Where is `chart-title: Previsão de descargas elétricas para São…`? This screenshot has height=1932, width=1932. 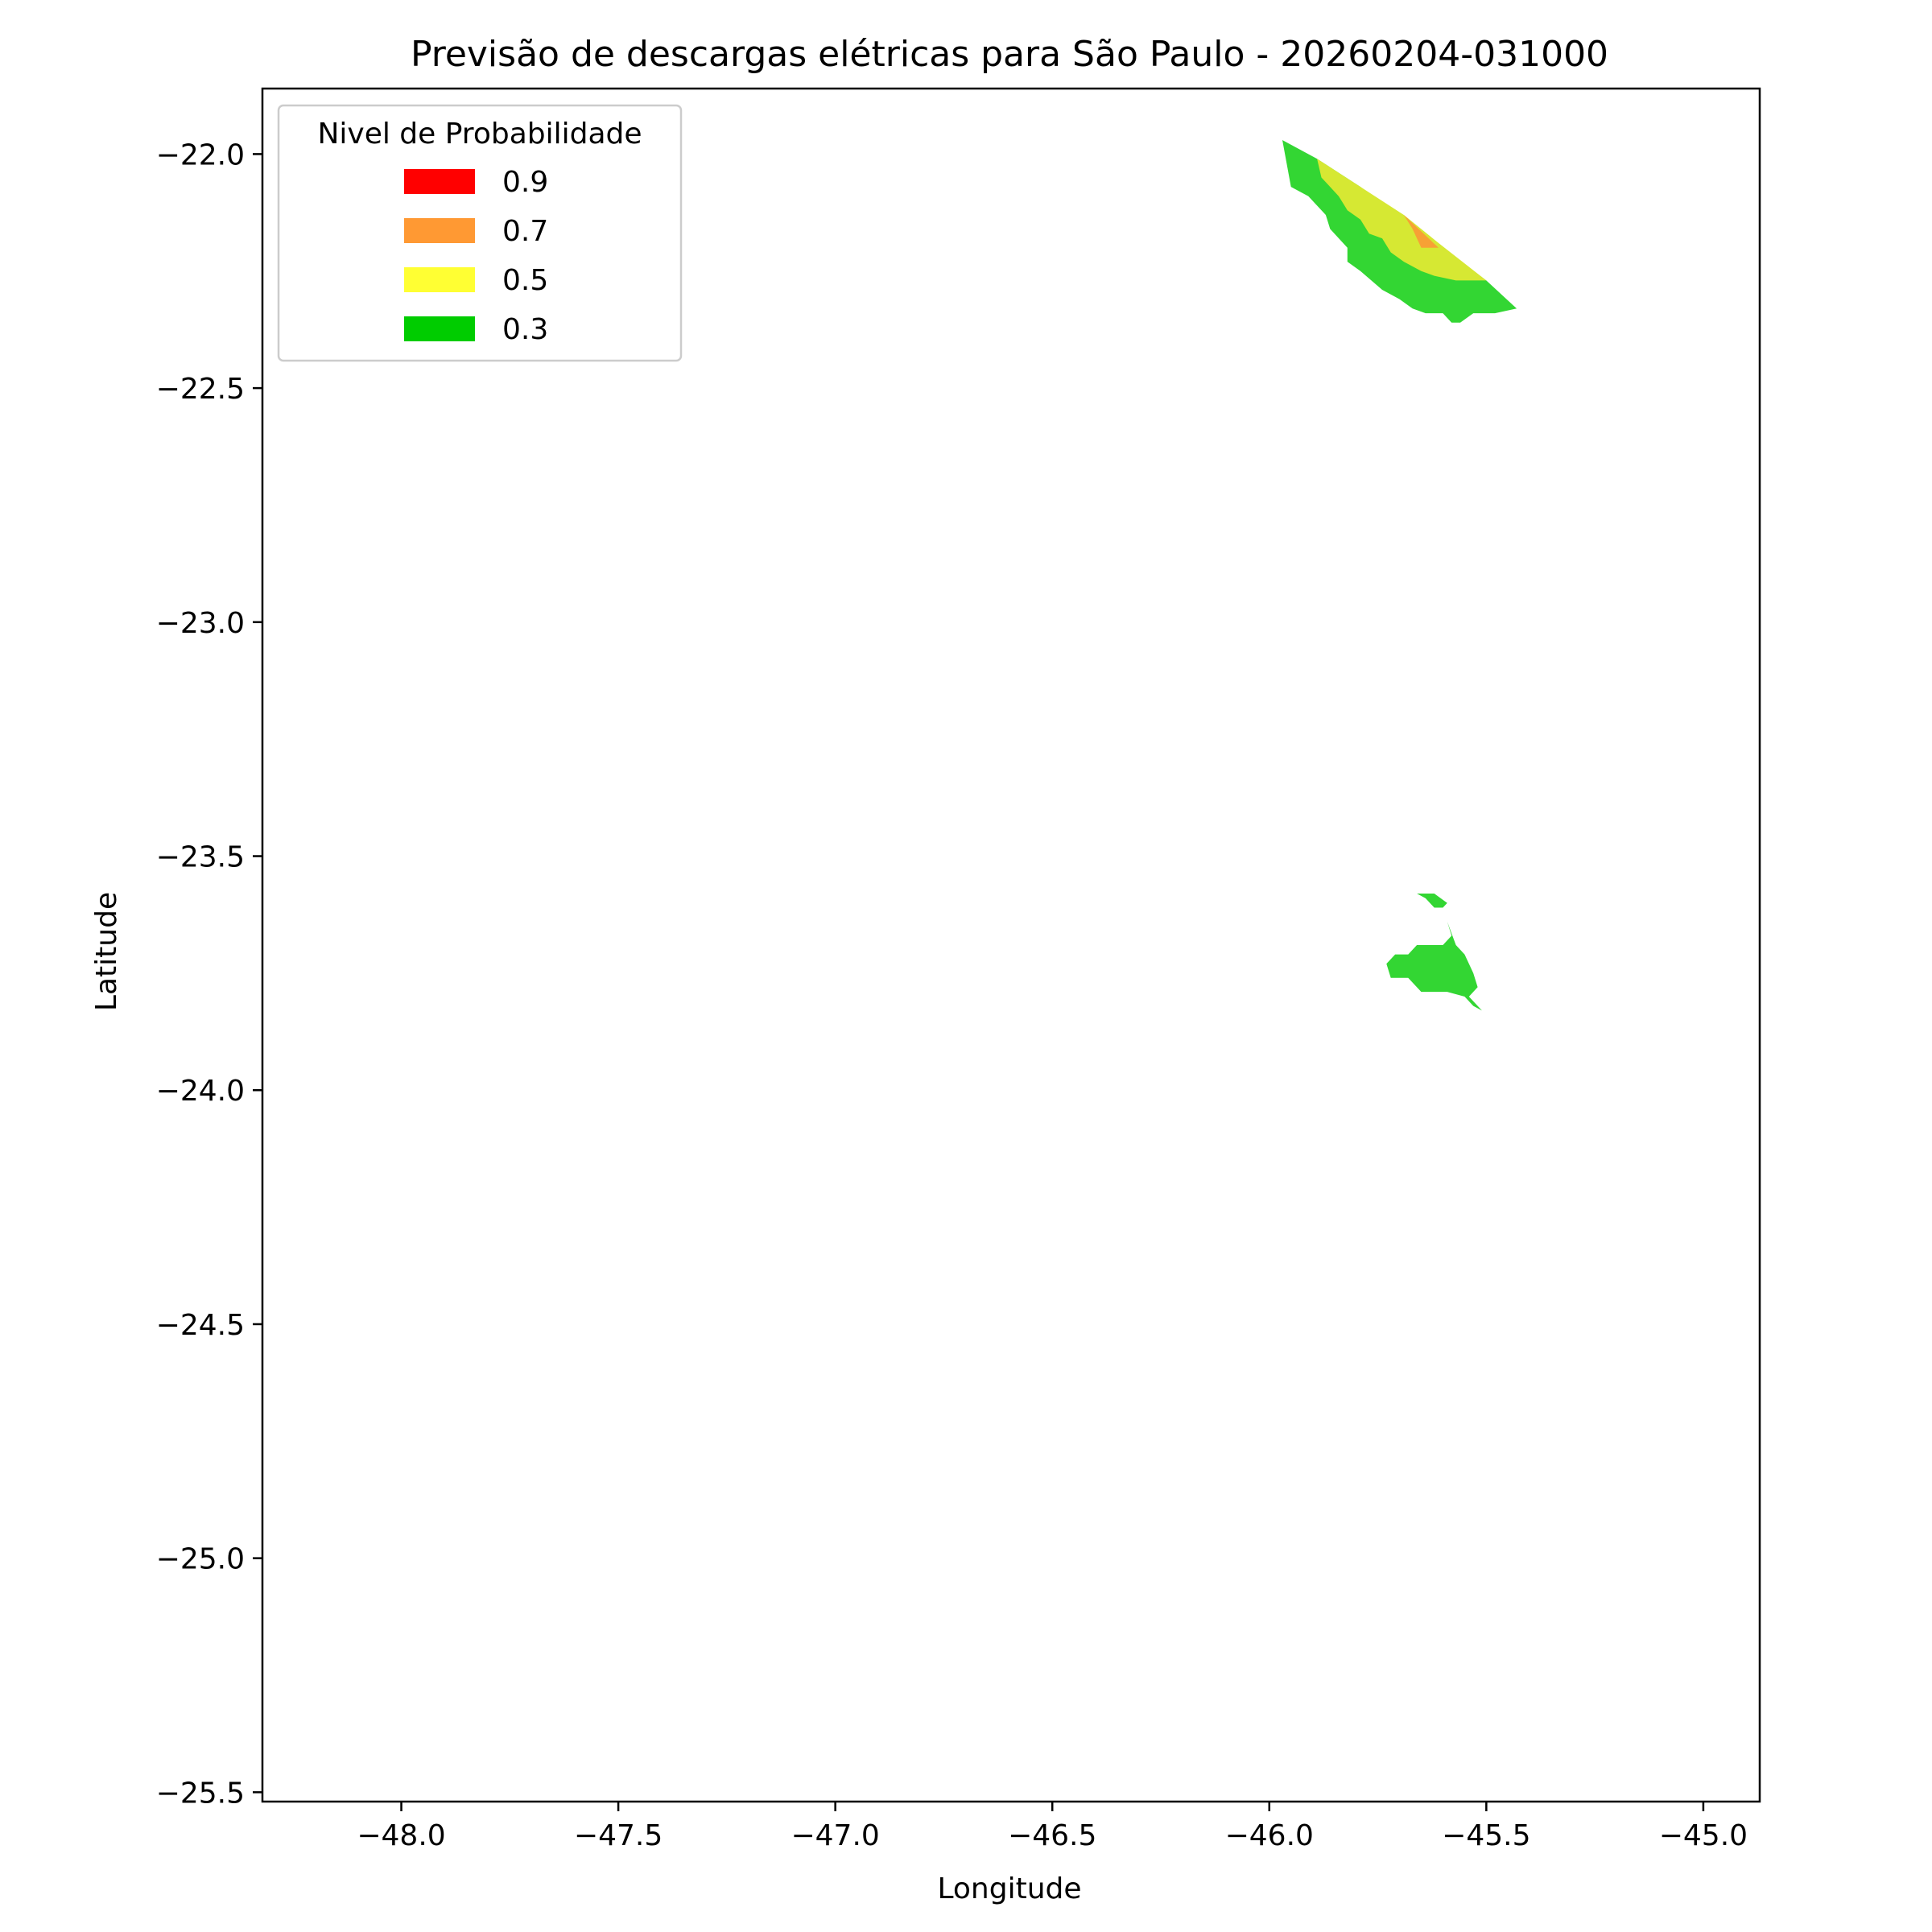
chart-title: Previsão de descargas elétricas para São… is located at coordinates (1009, 54).